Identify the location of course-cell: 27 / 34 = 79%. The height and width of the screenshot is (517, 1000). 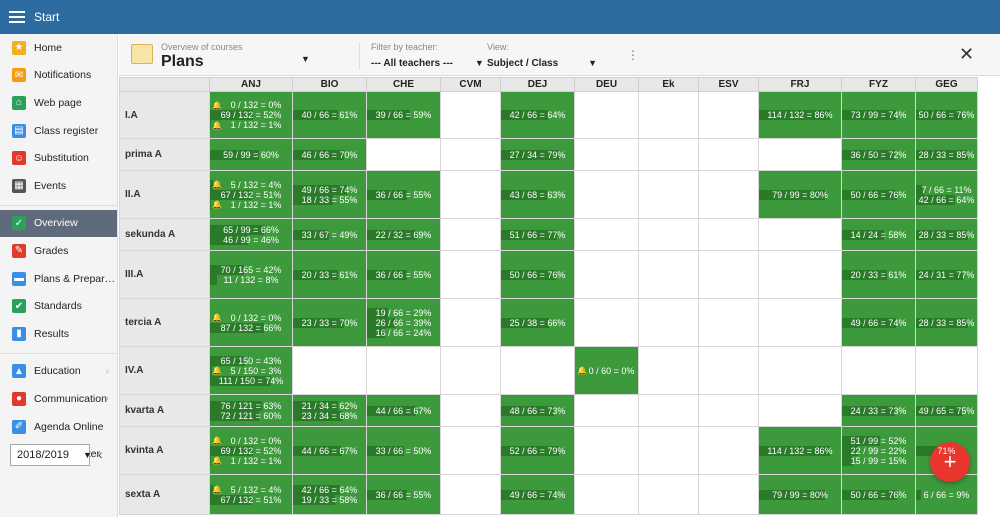
(537, 154).